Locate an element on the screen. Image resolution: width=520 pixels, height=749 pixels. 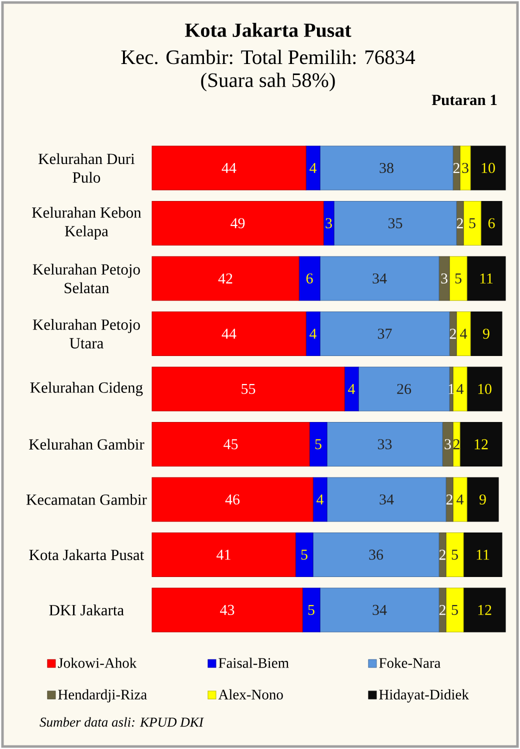
data-label: 44 is located at coordinates (229, 168).